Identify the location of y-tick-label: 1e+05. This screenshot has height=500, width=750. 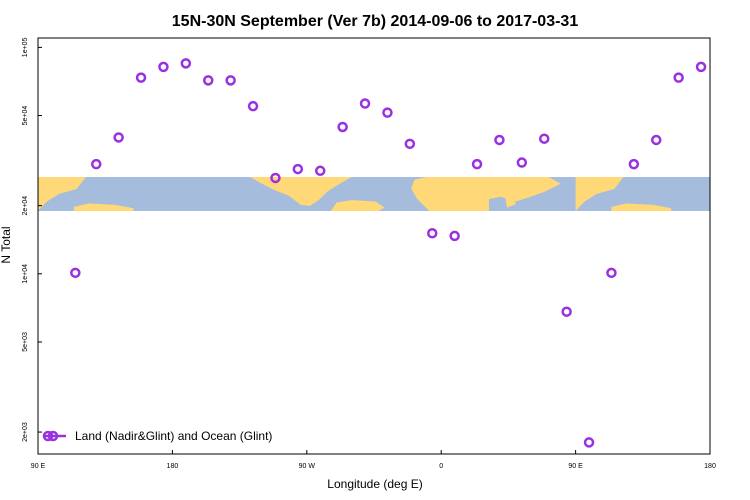
(25, 47).